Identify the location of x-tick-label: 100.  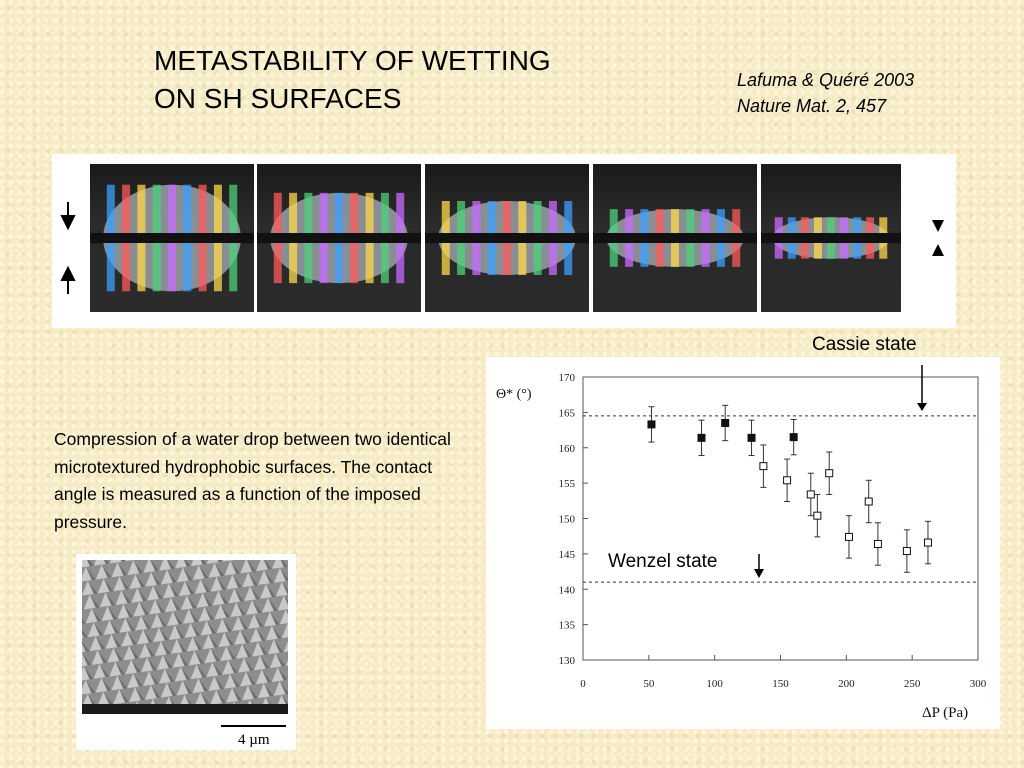
(714, 684).